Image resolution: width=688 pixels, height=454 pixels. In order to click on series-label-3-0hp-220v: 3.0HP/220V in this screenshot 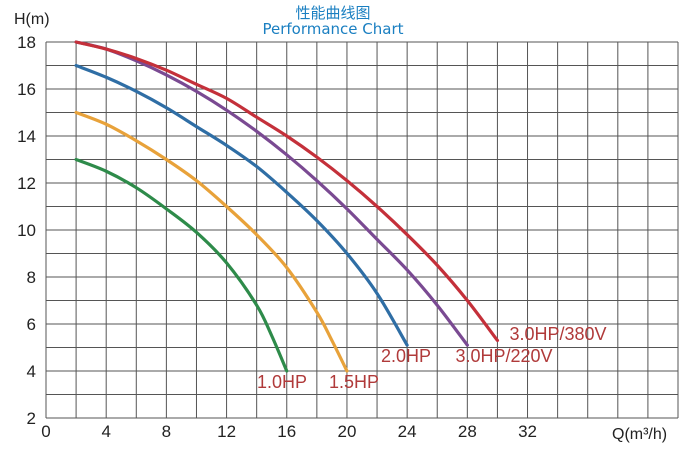, I will do `click(503, 356)`.